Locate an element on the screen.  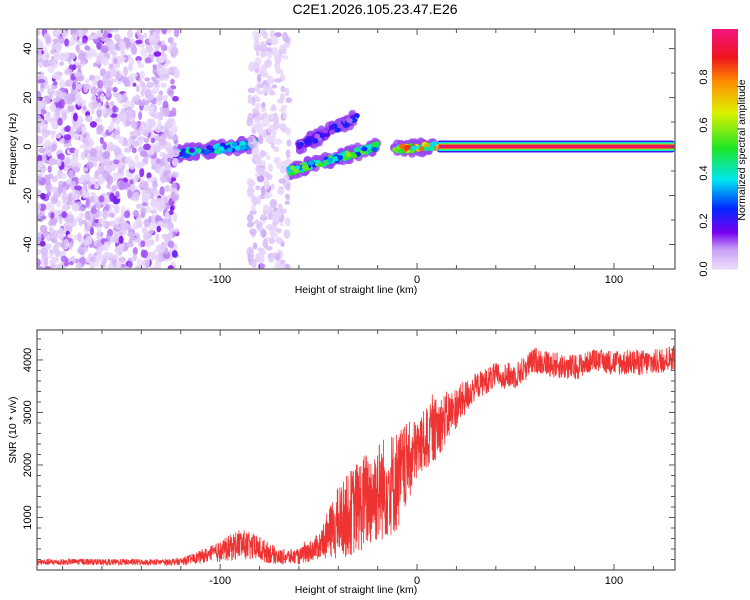
top-y-tick-label: 0 is located at coordinates (28, 146).